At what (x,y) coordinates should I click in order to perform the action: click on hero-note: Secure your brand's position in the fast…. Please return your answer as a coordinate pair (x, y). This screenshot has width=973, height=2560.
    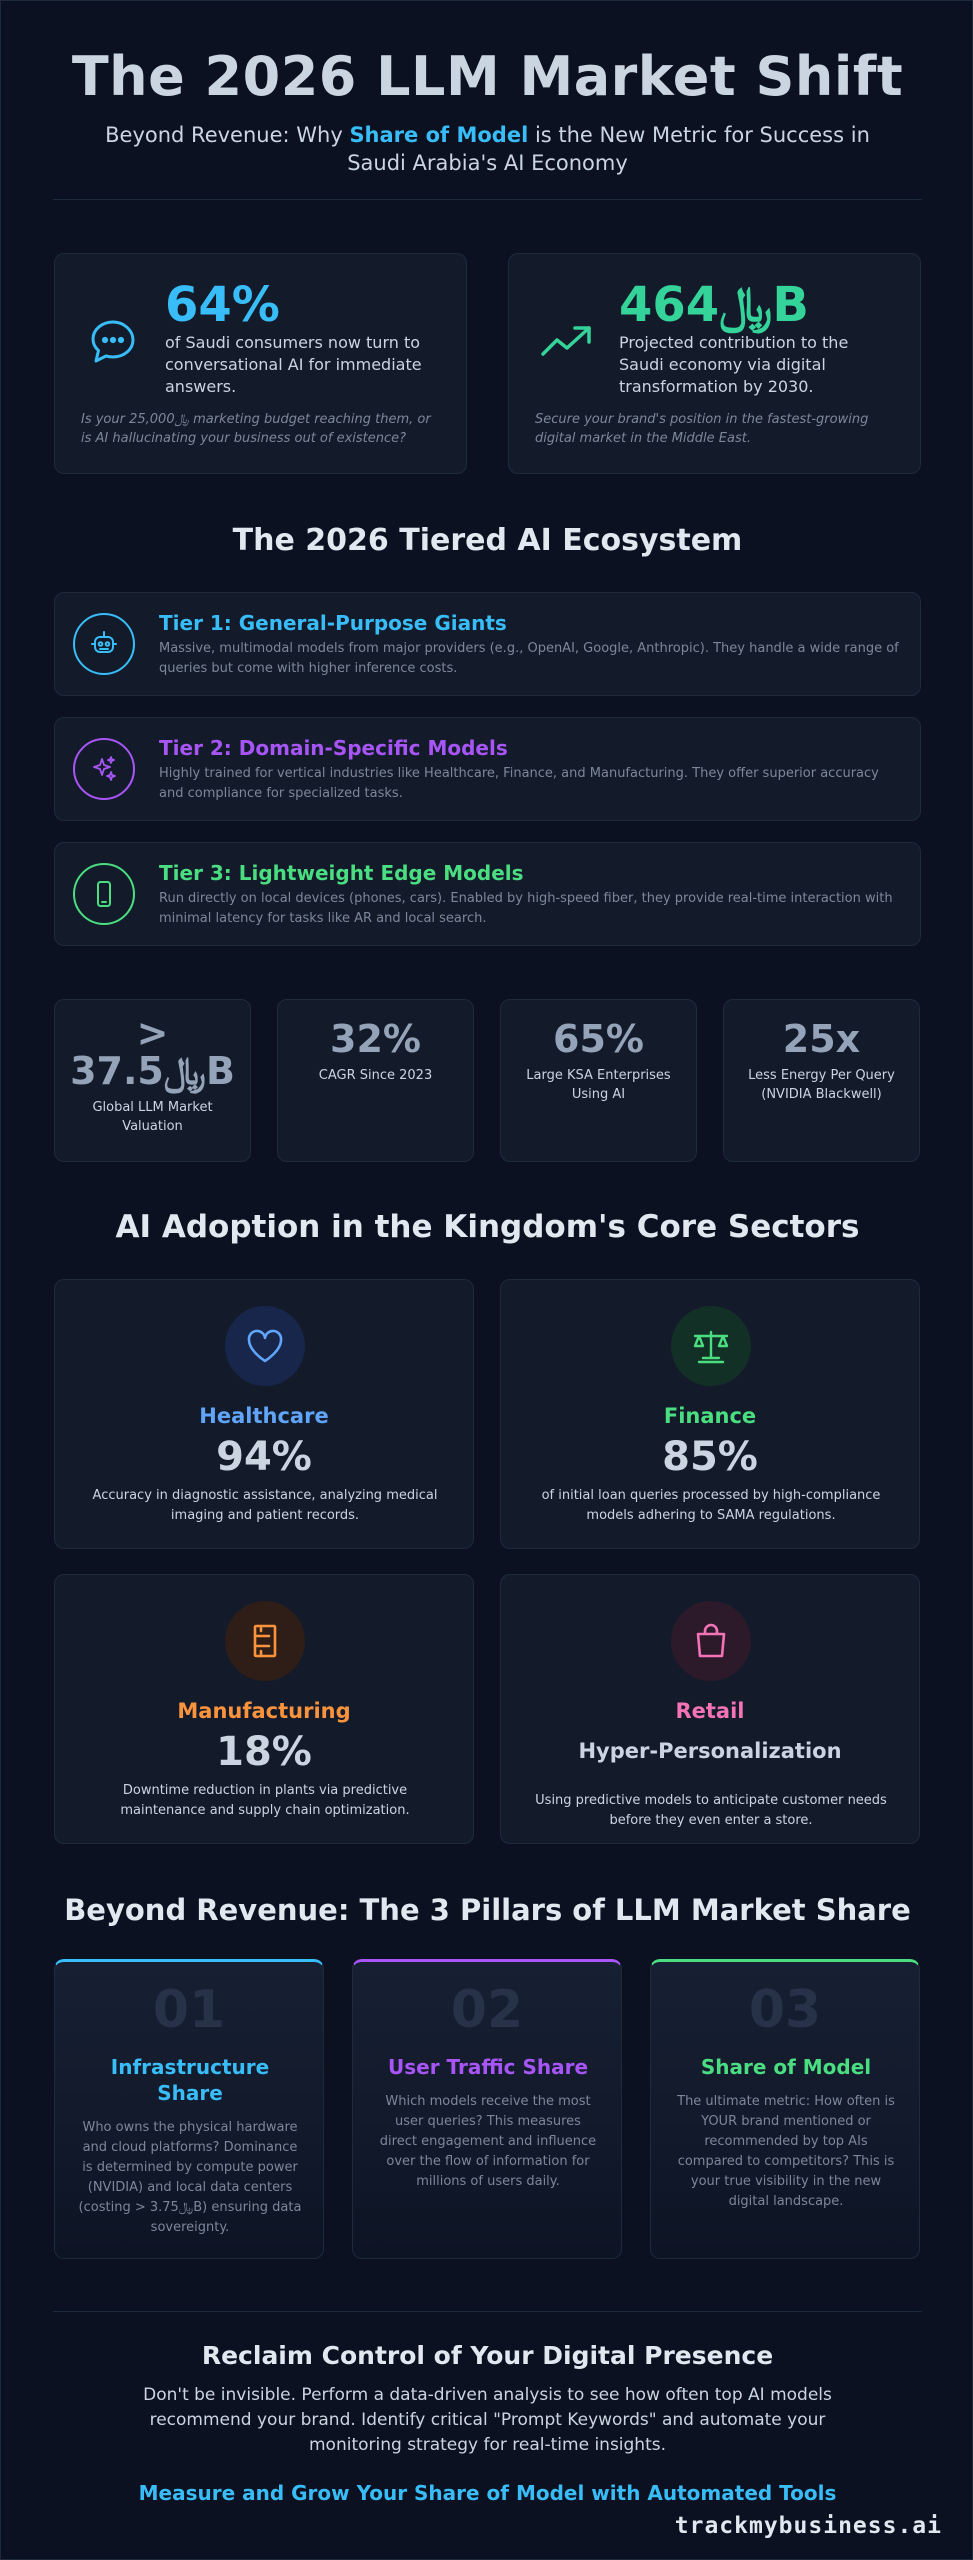
    Looking at the image, I should click on (702, 429).